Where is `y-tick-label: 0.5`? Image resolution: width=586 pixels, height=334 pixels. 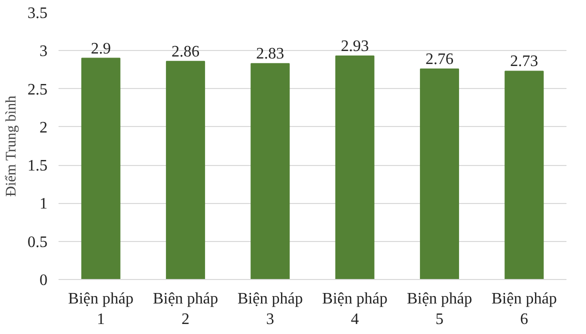
y-tick-label: 0.5 is located at coordinates (38, 242).